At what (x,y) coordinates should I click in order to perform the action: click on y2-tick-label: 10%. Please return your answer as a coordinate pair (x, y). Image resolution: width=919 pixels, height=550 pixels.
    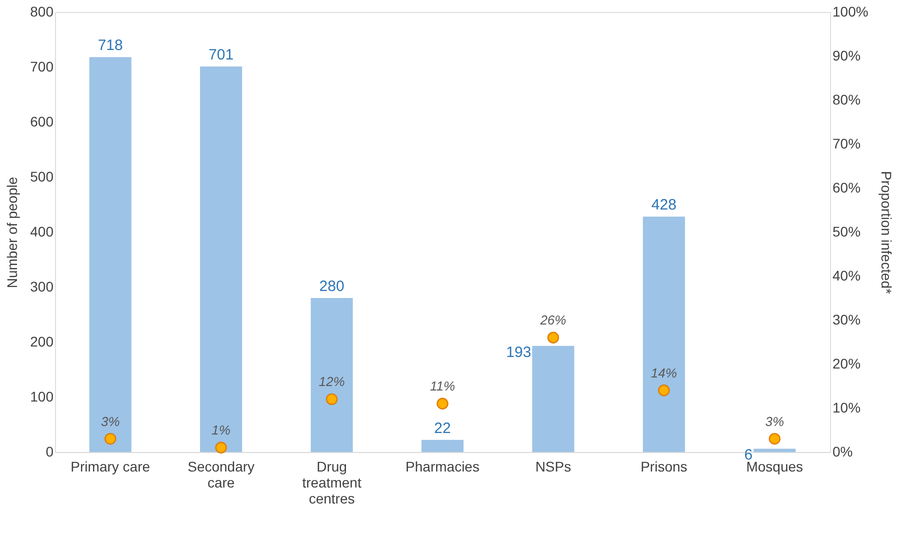
    Looking at the image, I should click on (846, 408).